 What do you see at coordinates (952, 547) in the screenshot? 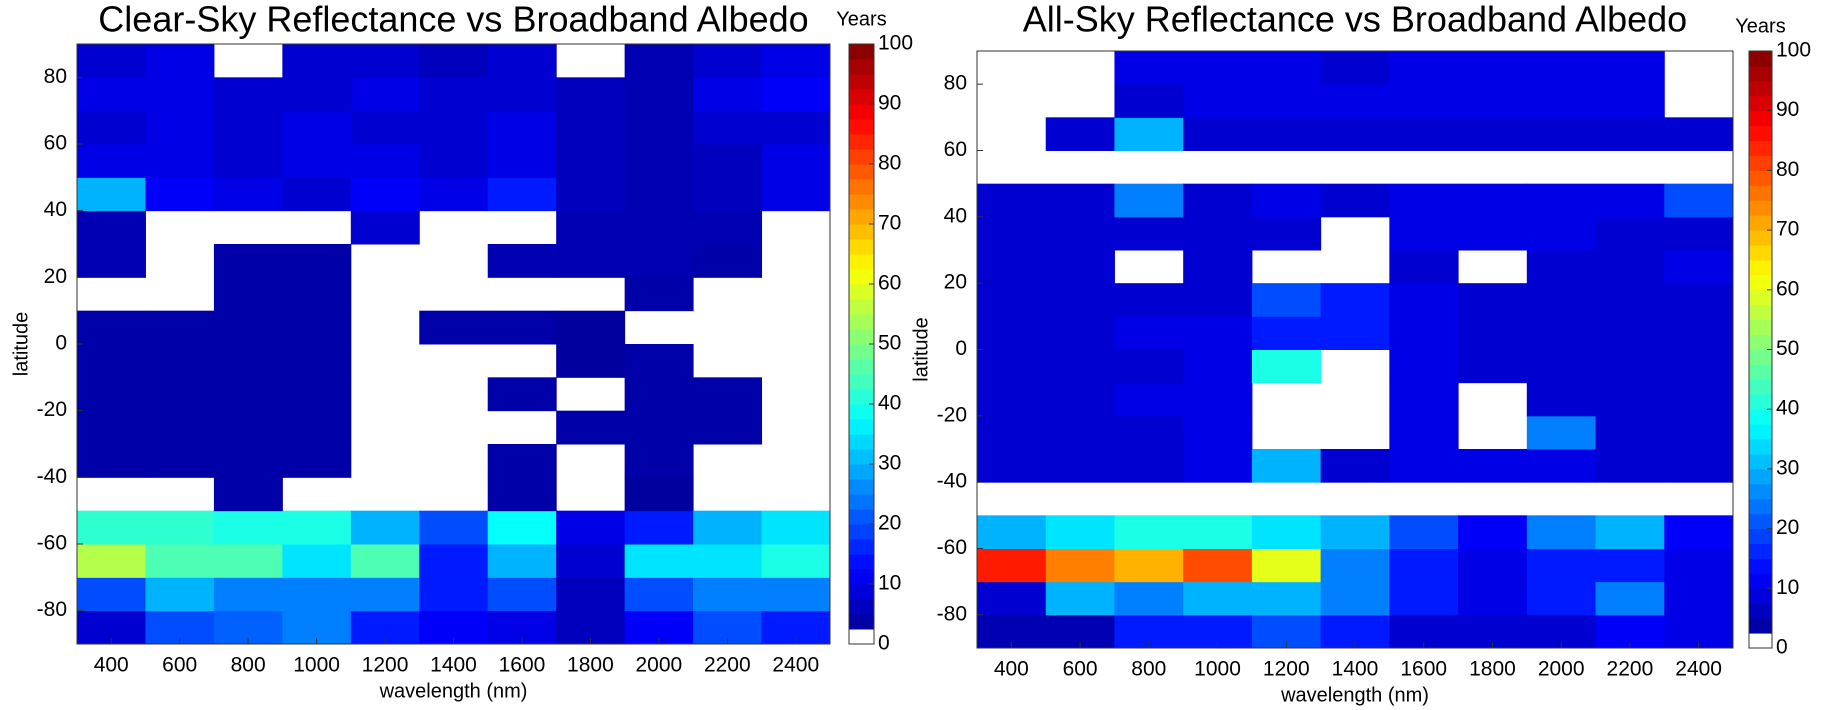
I see `y-tick-label: -60` at bounding box center [952, 547].